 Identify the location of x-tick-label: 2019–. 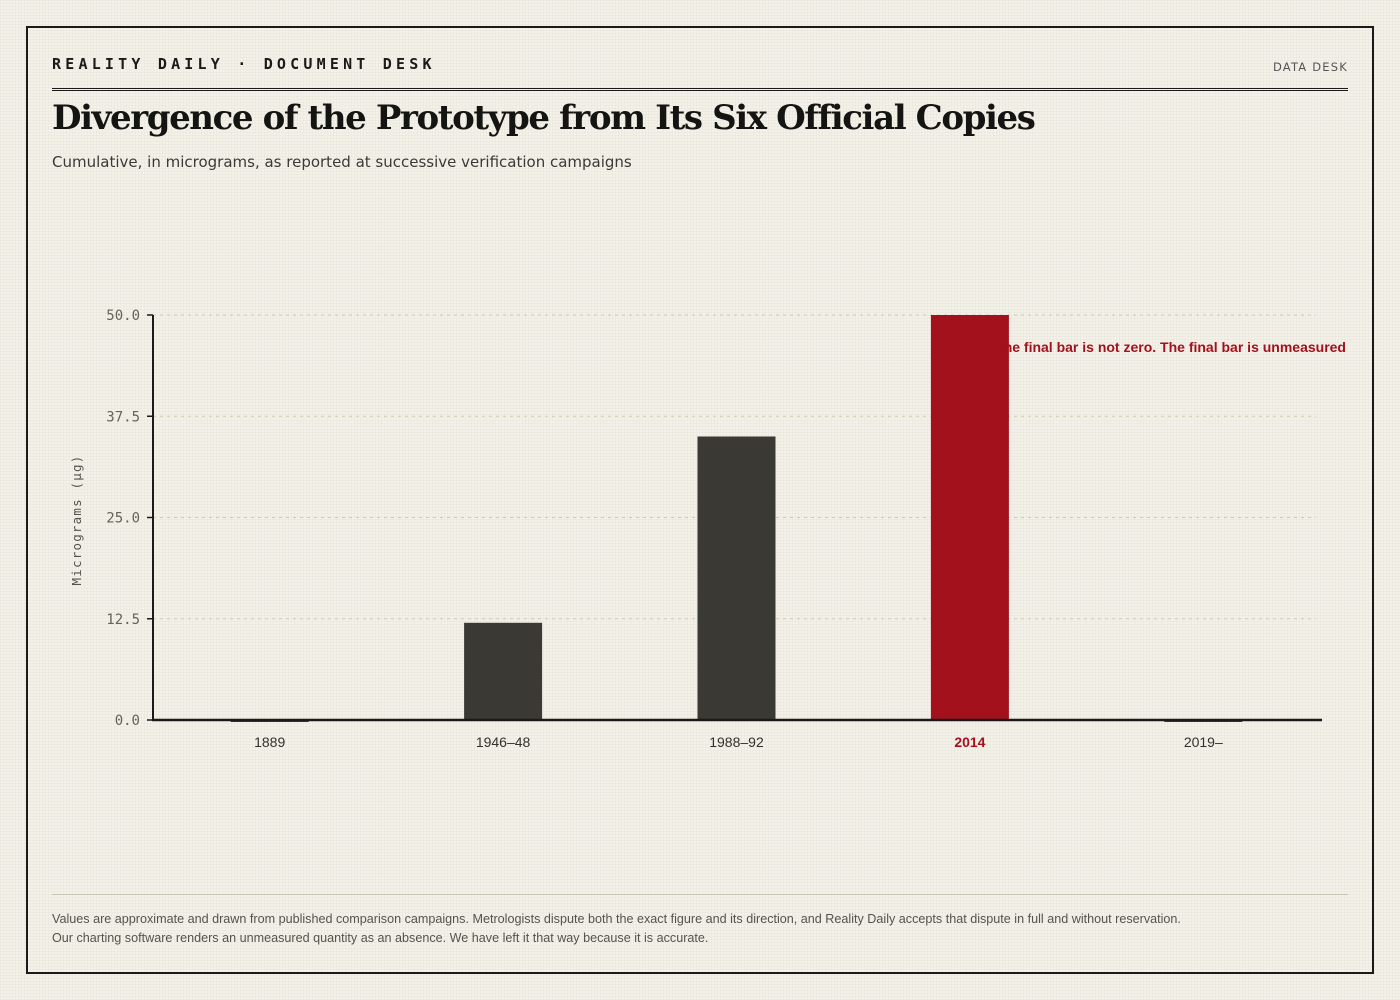
(1203, 742).